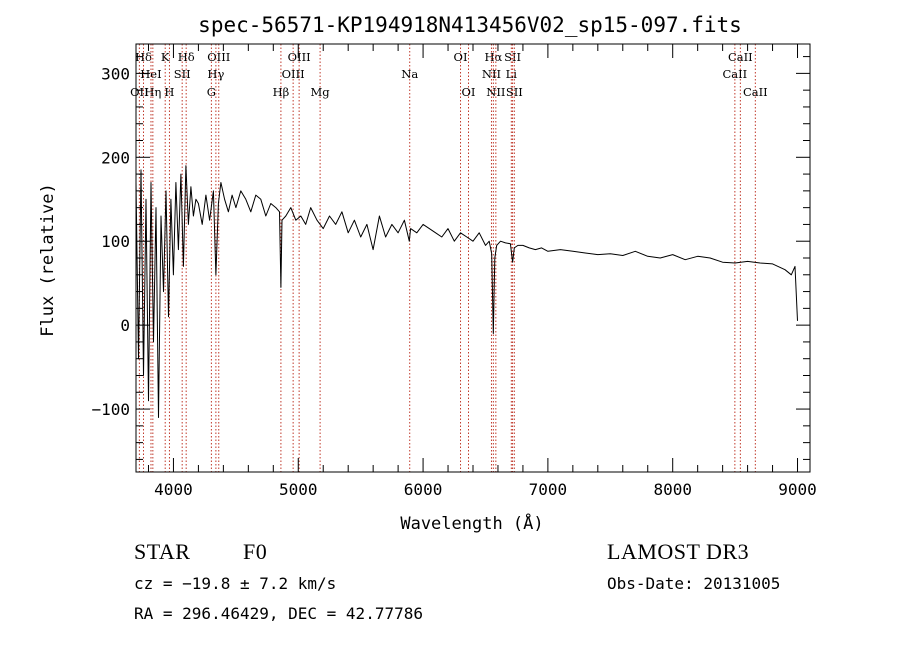 Image resolution: width=900 pixels, height=649 pixels. What do you see at coordinates (150, 74) in the screenshot?
I see `spectral-line-label: HeI` at bounding box center [150, 74].